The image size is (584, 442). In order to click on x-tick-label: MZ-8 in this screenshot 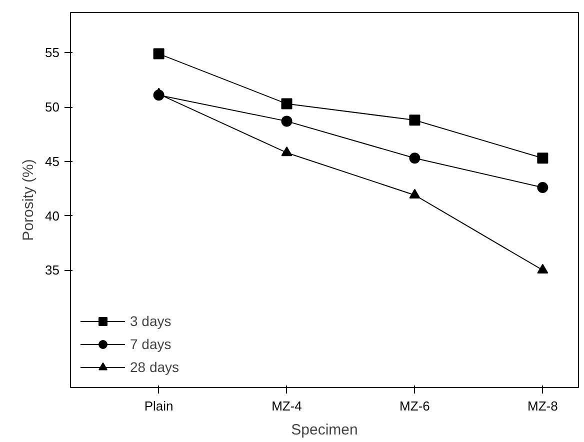, I will do `click(543, 406)`.